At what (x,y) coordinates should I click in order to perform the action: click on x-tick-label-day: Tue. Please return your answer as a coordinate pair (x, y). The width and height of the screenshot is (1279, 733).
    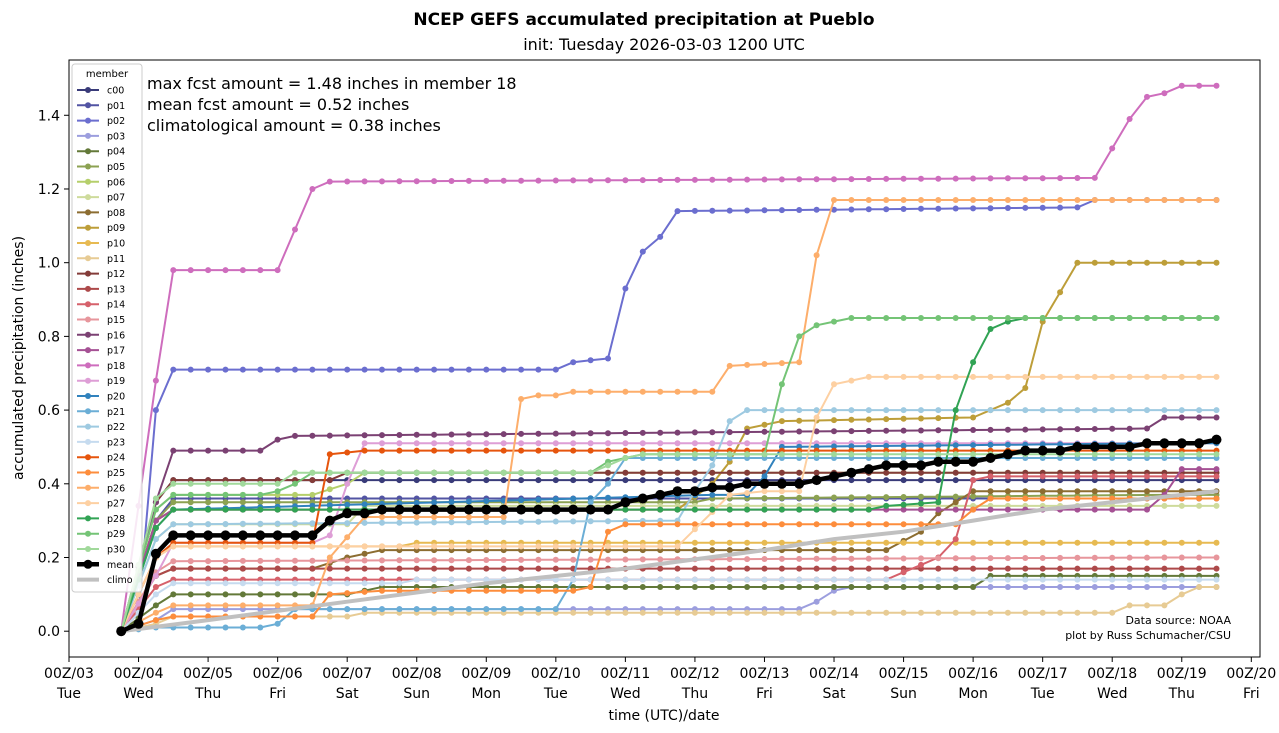
    Looking at the image, I should click on (1042, 694).